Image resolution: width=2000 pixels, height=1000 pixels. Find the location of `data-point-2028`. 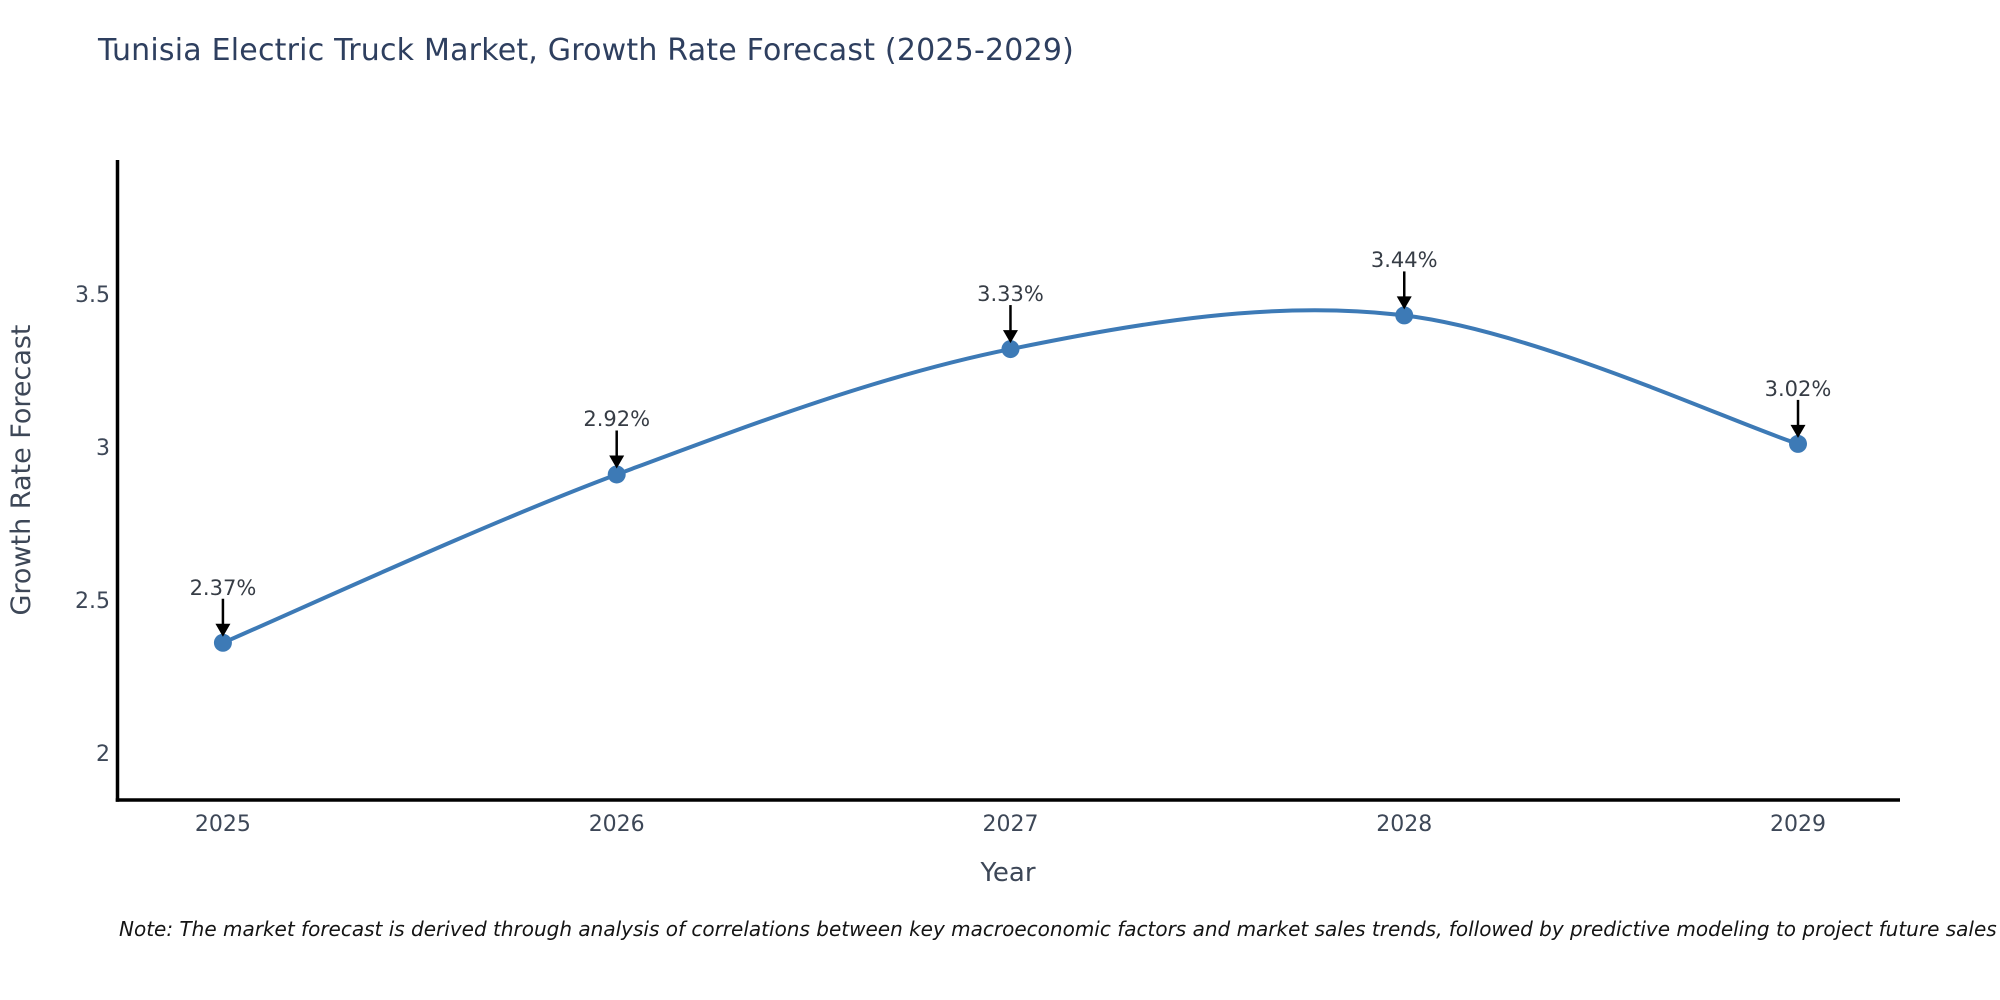

data-point-2028 is located at coordinates (1404, 315).